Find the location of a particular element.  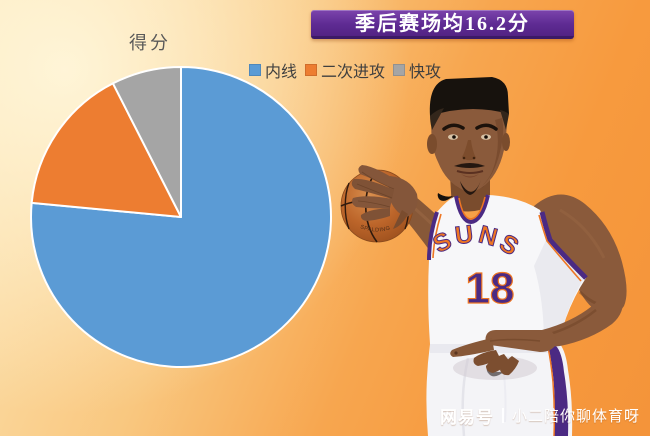

legend-swatch-second-chance is located at coordinates (311, 70).